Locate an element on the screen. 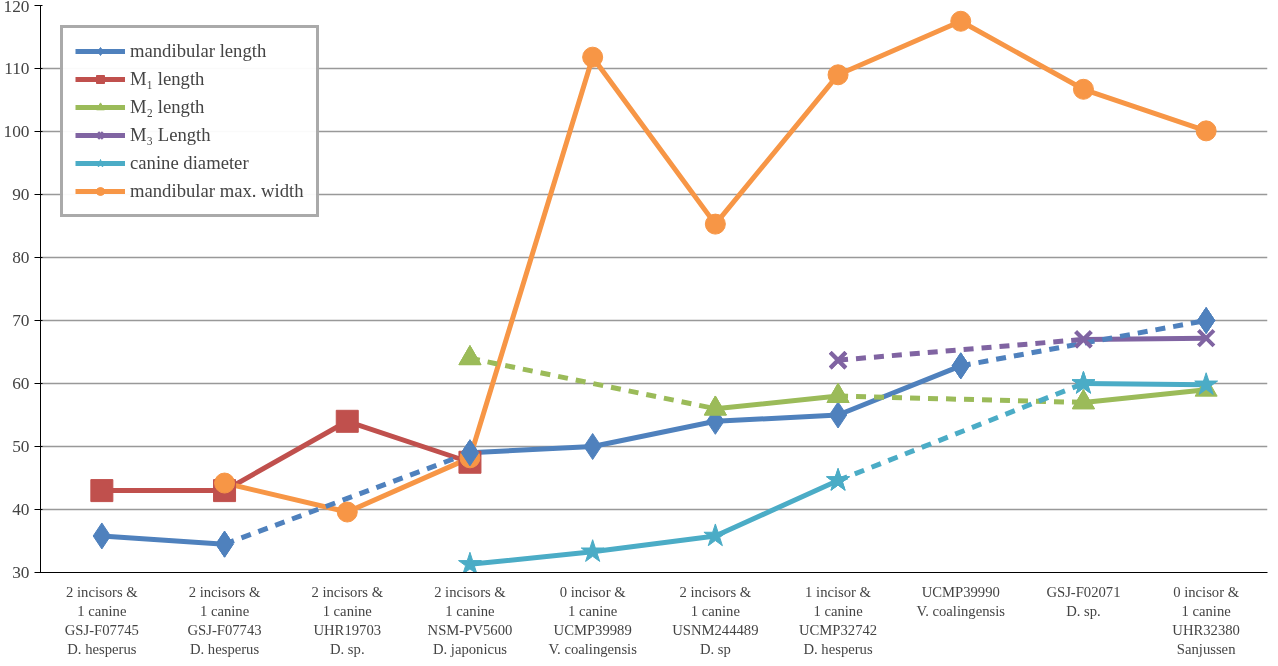  legend-label: mandibular length is located at coordinates (198, 51).